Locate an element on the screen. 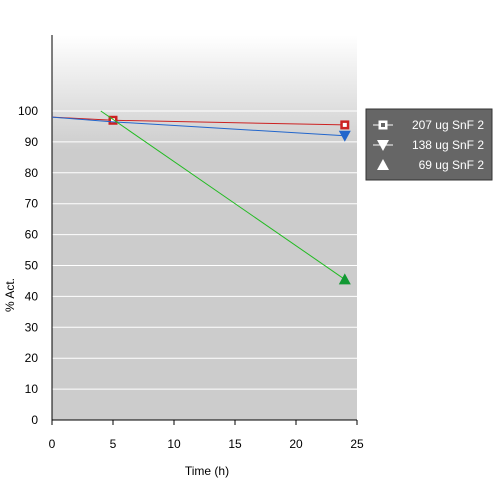  y-axis-label: % Act. is located at coordinates (10, 295).